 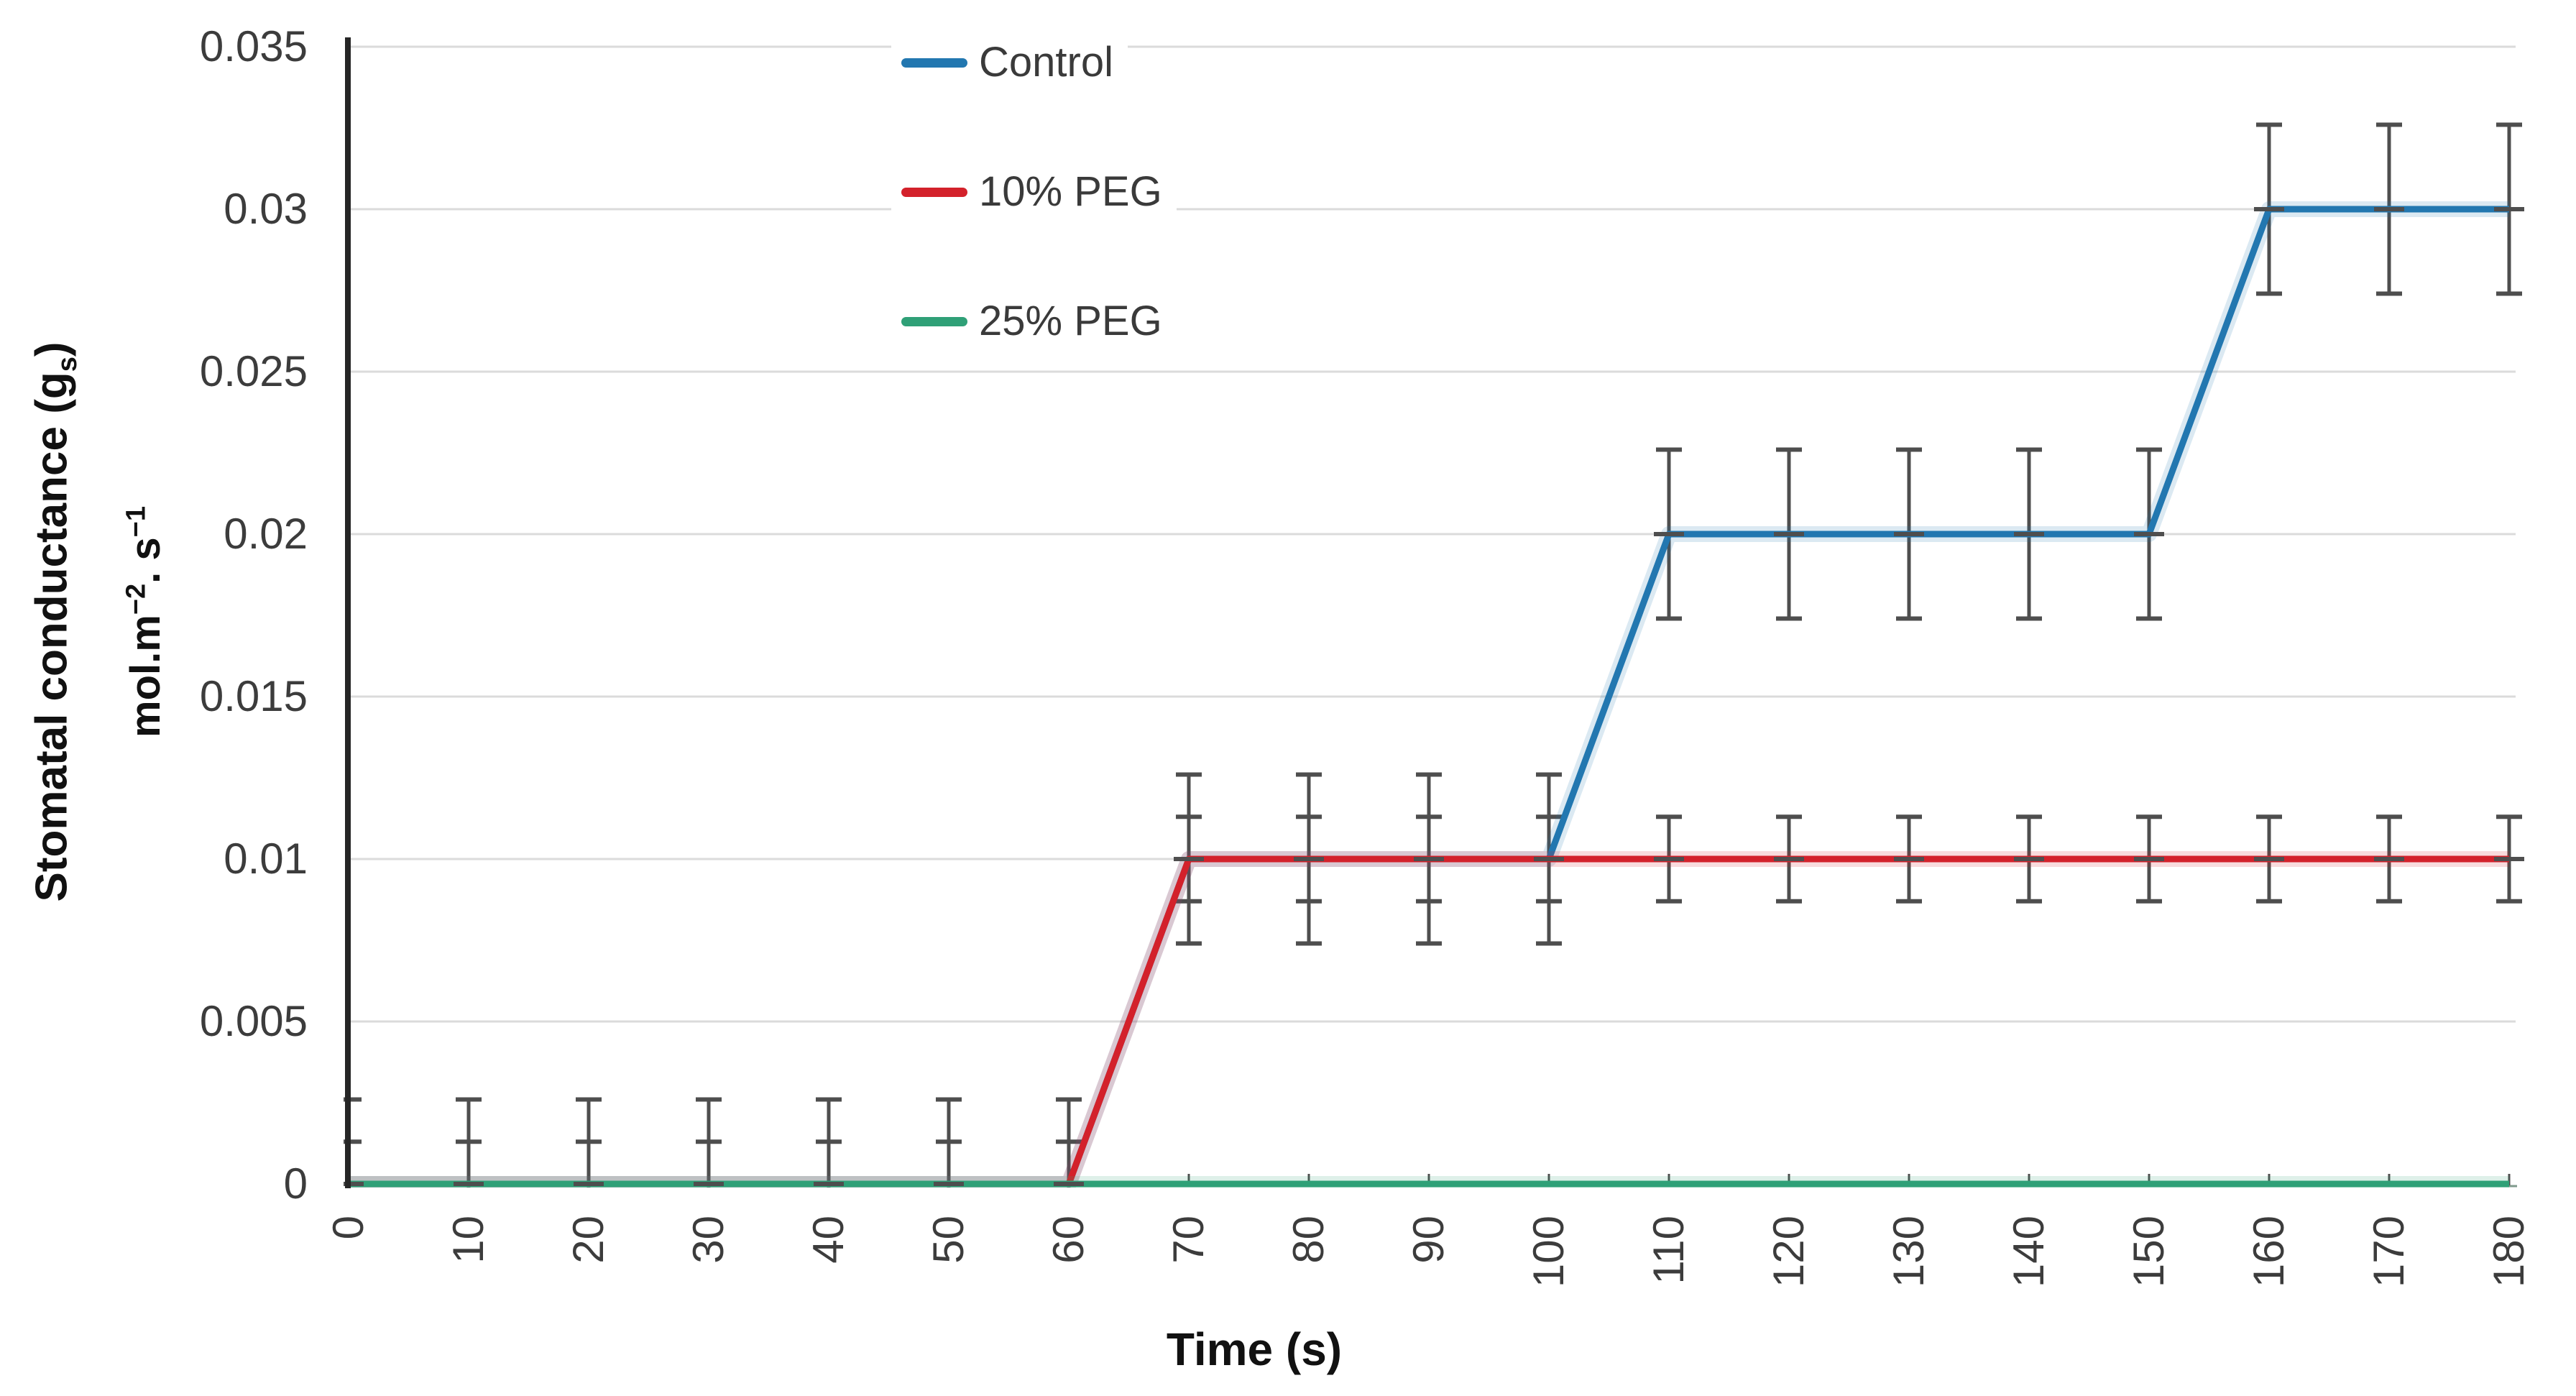 What do you see at coordinates (2389, 1252) in the screenshot?
I see `x-tick-label: 170` at bounding box center [2389, 1252].